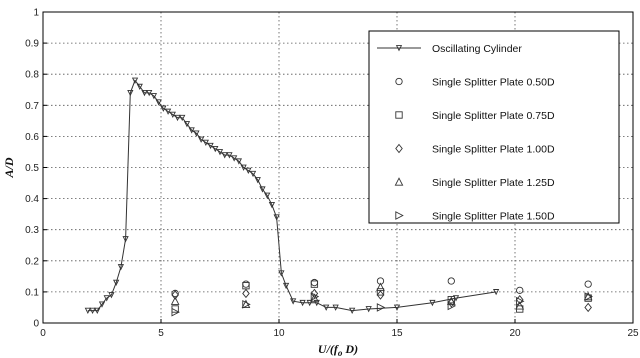  I want to click on legend-item: Single Splitter Plate 1.00D, so click(475, 149).